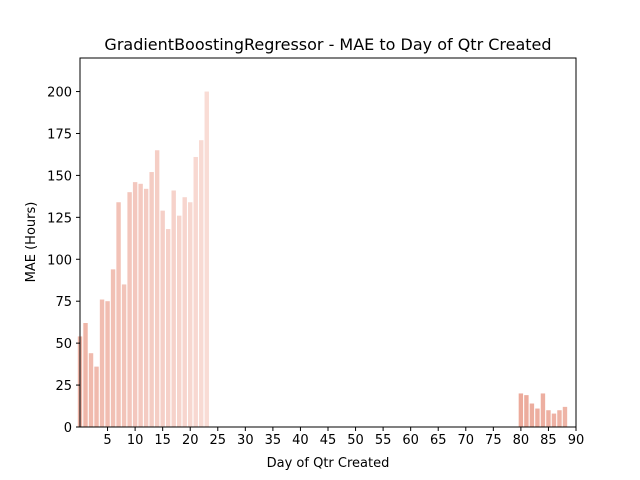 The image size is (640, 480). I want to click on x-tick-label: 5, so click(107, 440).